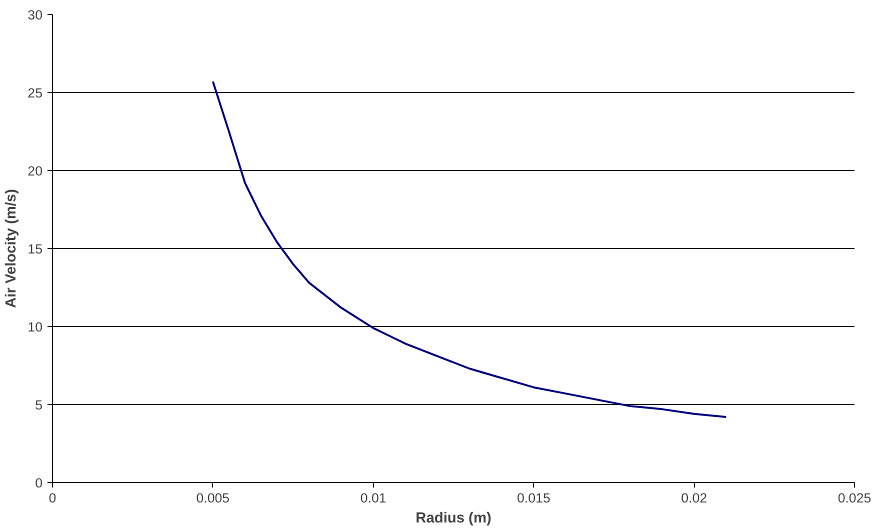 This screenshot has width=882, height=529. Describe the element at coordinates (39, 405) in the screenshot. I see `y-tick-label: 5` at that location.